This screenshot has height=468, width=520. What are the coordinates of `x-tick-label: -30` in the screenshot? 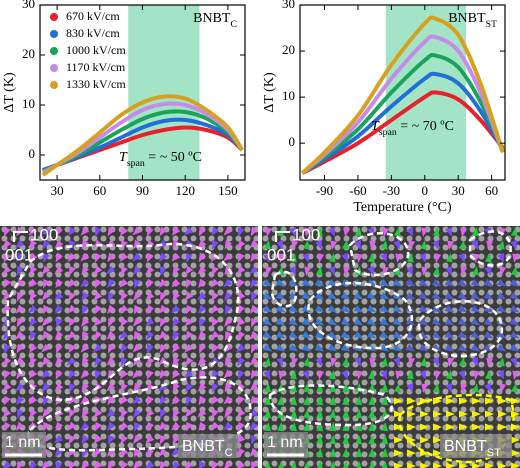 It's located at (391, 190).